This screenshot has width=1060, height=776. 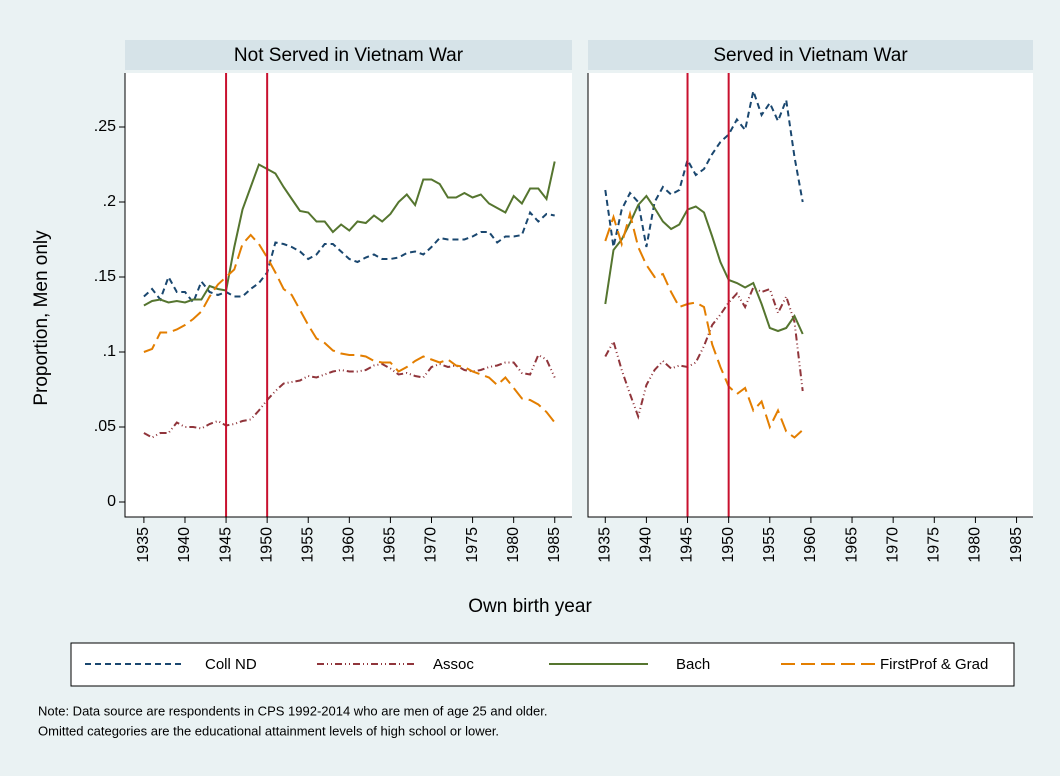 What do you see at coordinates (105, 126) in the screenshot?
I see `y-tick-label: .25` at bounding box center [105, 126].